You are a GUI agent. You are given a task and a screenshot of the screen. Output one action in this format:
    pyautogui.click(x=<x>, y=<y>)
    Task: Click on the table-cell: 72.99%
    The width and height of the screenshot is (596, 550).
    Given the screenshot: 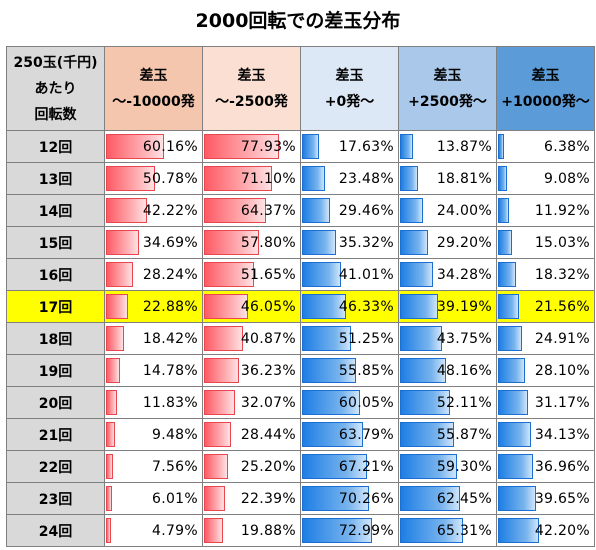 What is the action you would take?
    pyautogui.click(x=349, y=530)
    